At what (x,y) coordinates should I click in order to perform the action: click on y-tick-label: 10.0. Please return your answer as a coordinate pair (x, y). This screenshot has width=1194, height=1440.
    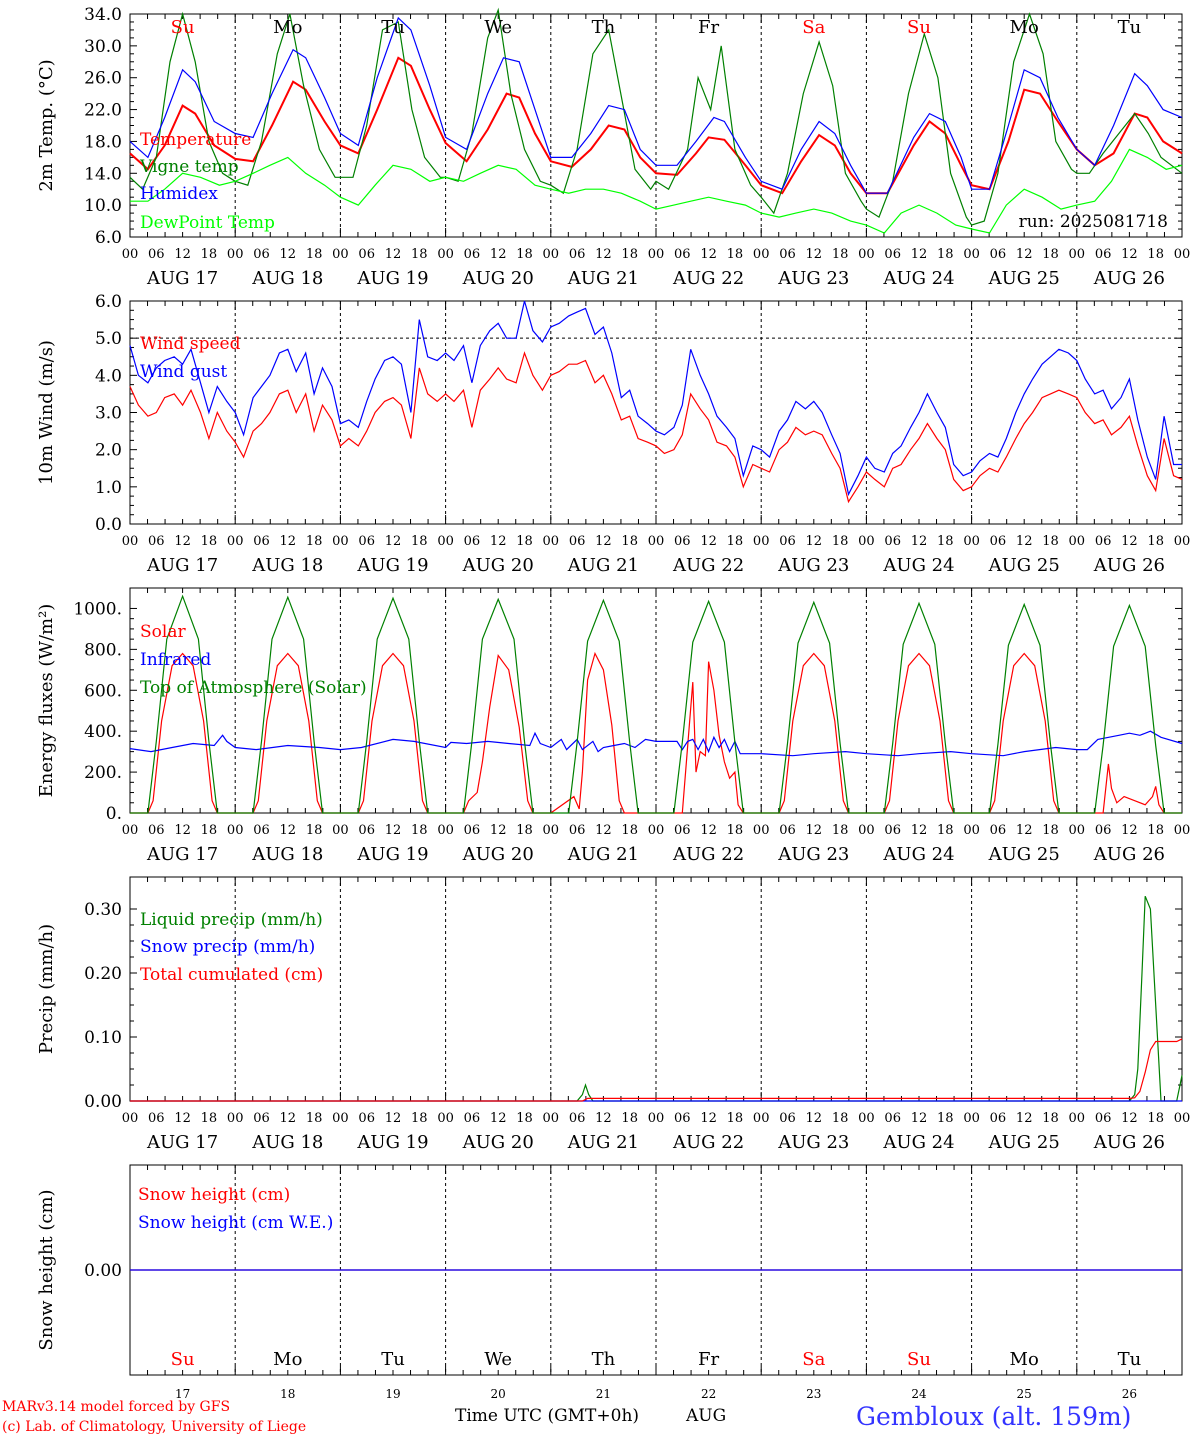
    Looking at the image, I should click on (103, 206).